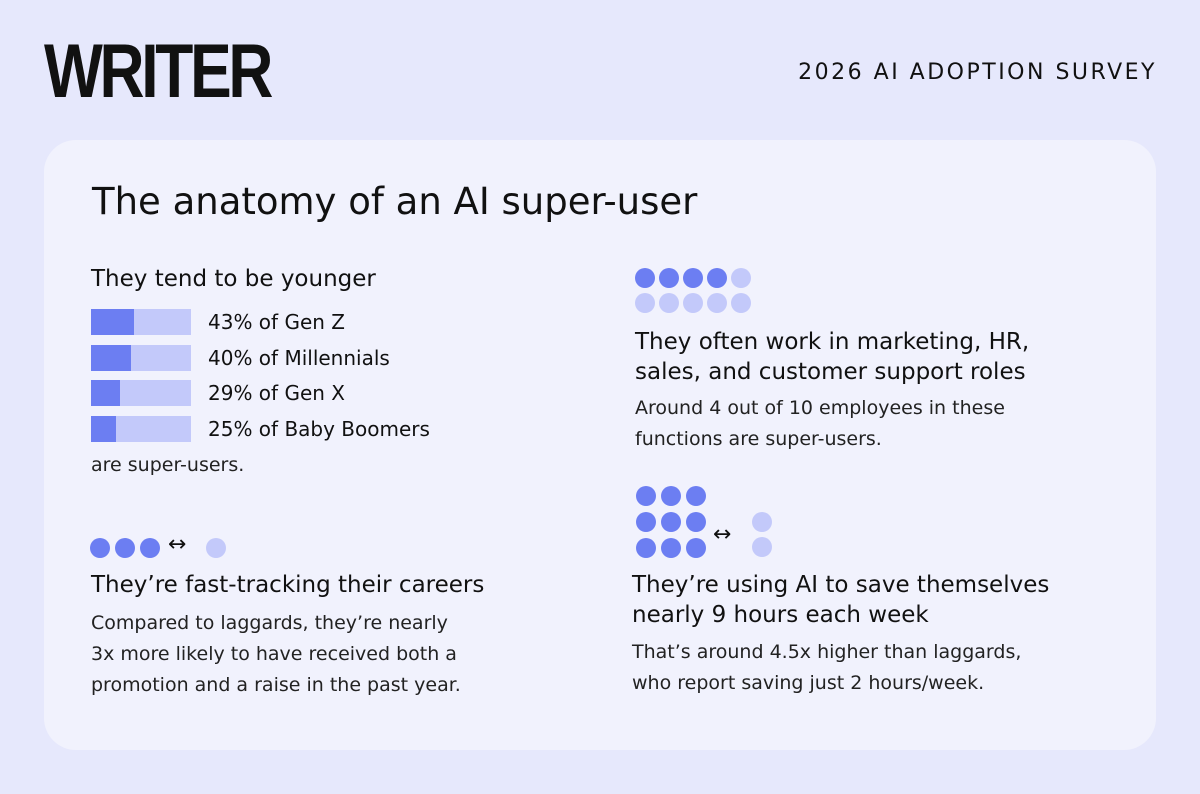  Describe the element at coordinates (299, 357) in the screenshot. I see `bar-label: 40% of Millennials` at that location.